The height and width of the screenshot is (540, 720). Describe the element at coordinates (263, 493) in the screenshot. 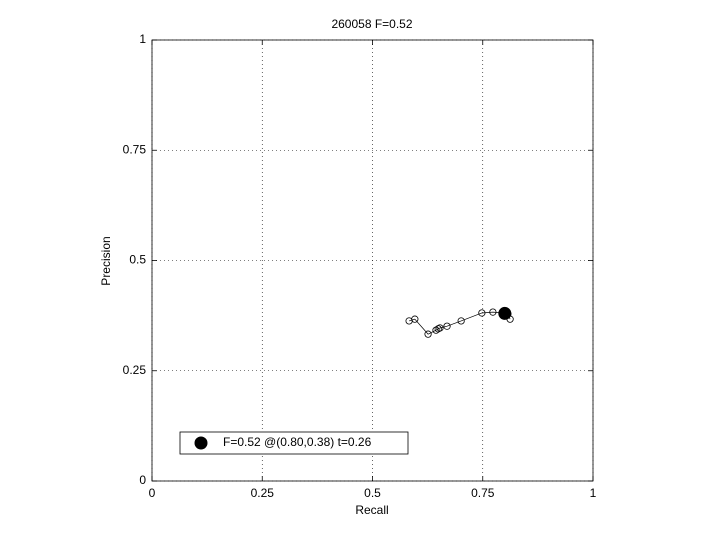

I see `x-tick-label: 0.25` at that location.